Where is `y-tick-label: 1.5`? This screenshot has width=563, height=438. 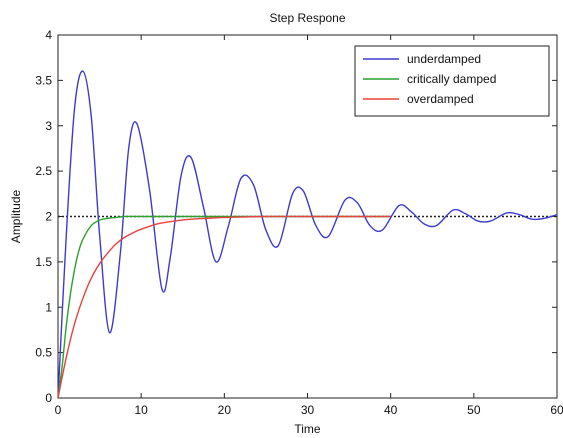 y-tick-label: 1.5 is located at coordinates (43, 262).